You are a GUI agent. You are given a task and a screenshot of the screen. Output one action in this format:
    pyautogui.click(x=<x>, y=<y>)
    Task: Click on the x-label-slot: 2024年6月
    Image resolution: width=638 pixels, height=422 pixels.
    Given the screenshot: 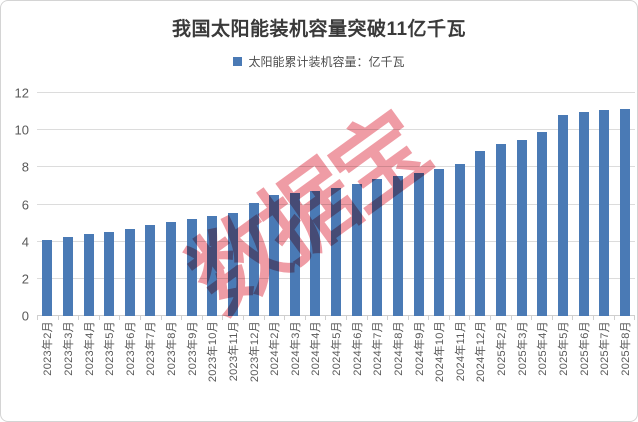 What is the action you would take?
    pyautogui.click(x=356, y=370)
    